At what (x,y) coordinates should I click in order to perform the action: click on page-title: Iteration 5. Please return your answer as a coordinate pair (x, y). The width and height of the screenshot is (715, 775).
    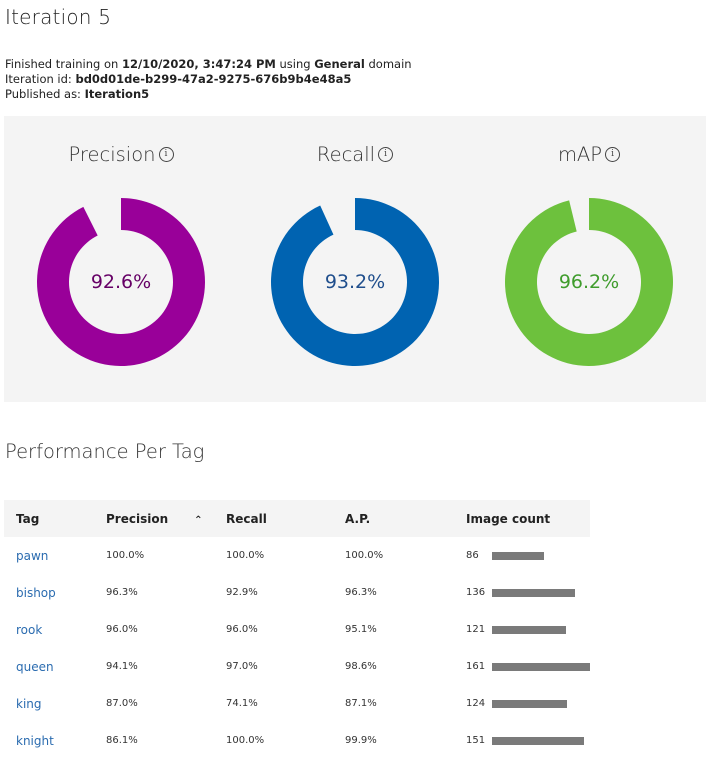
    Looking at the image, I should click on (58, 17).